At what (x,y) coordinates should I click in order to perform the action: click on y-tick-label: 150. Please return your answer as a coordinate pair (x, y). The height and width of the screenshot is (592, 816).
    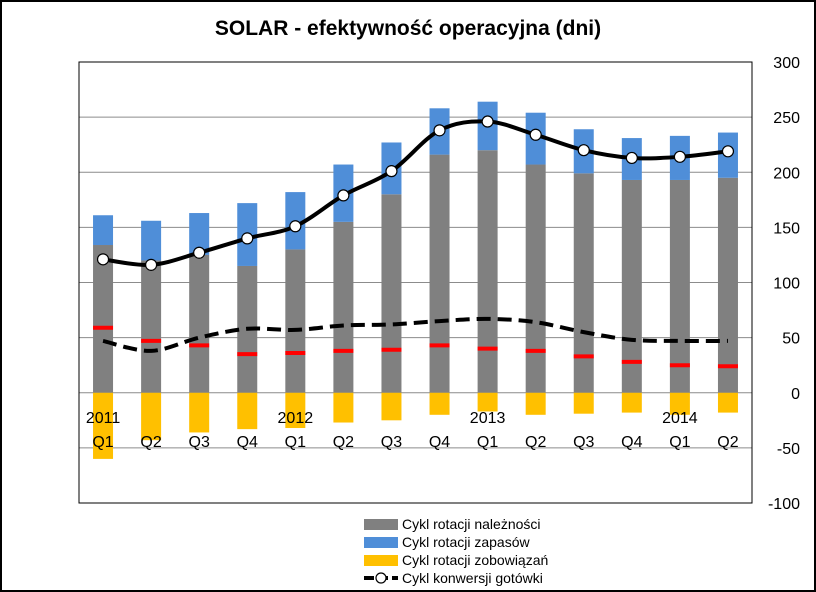
    Looking at the image, I should click on (786, 228).